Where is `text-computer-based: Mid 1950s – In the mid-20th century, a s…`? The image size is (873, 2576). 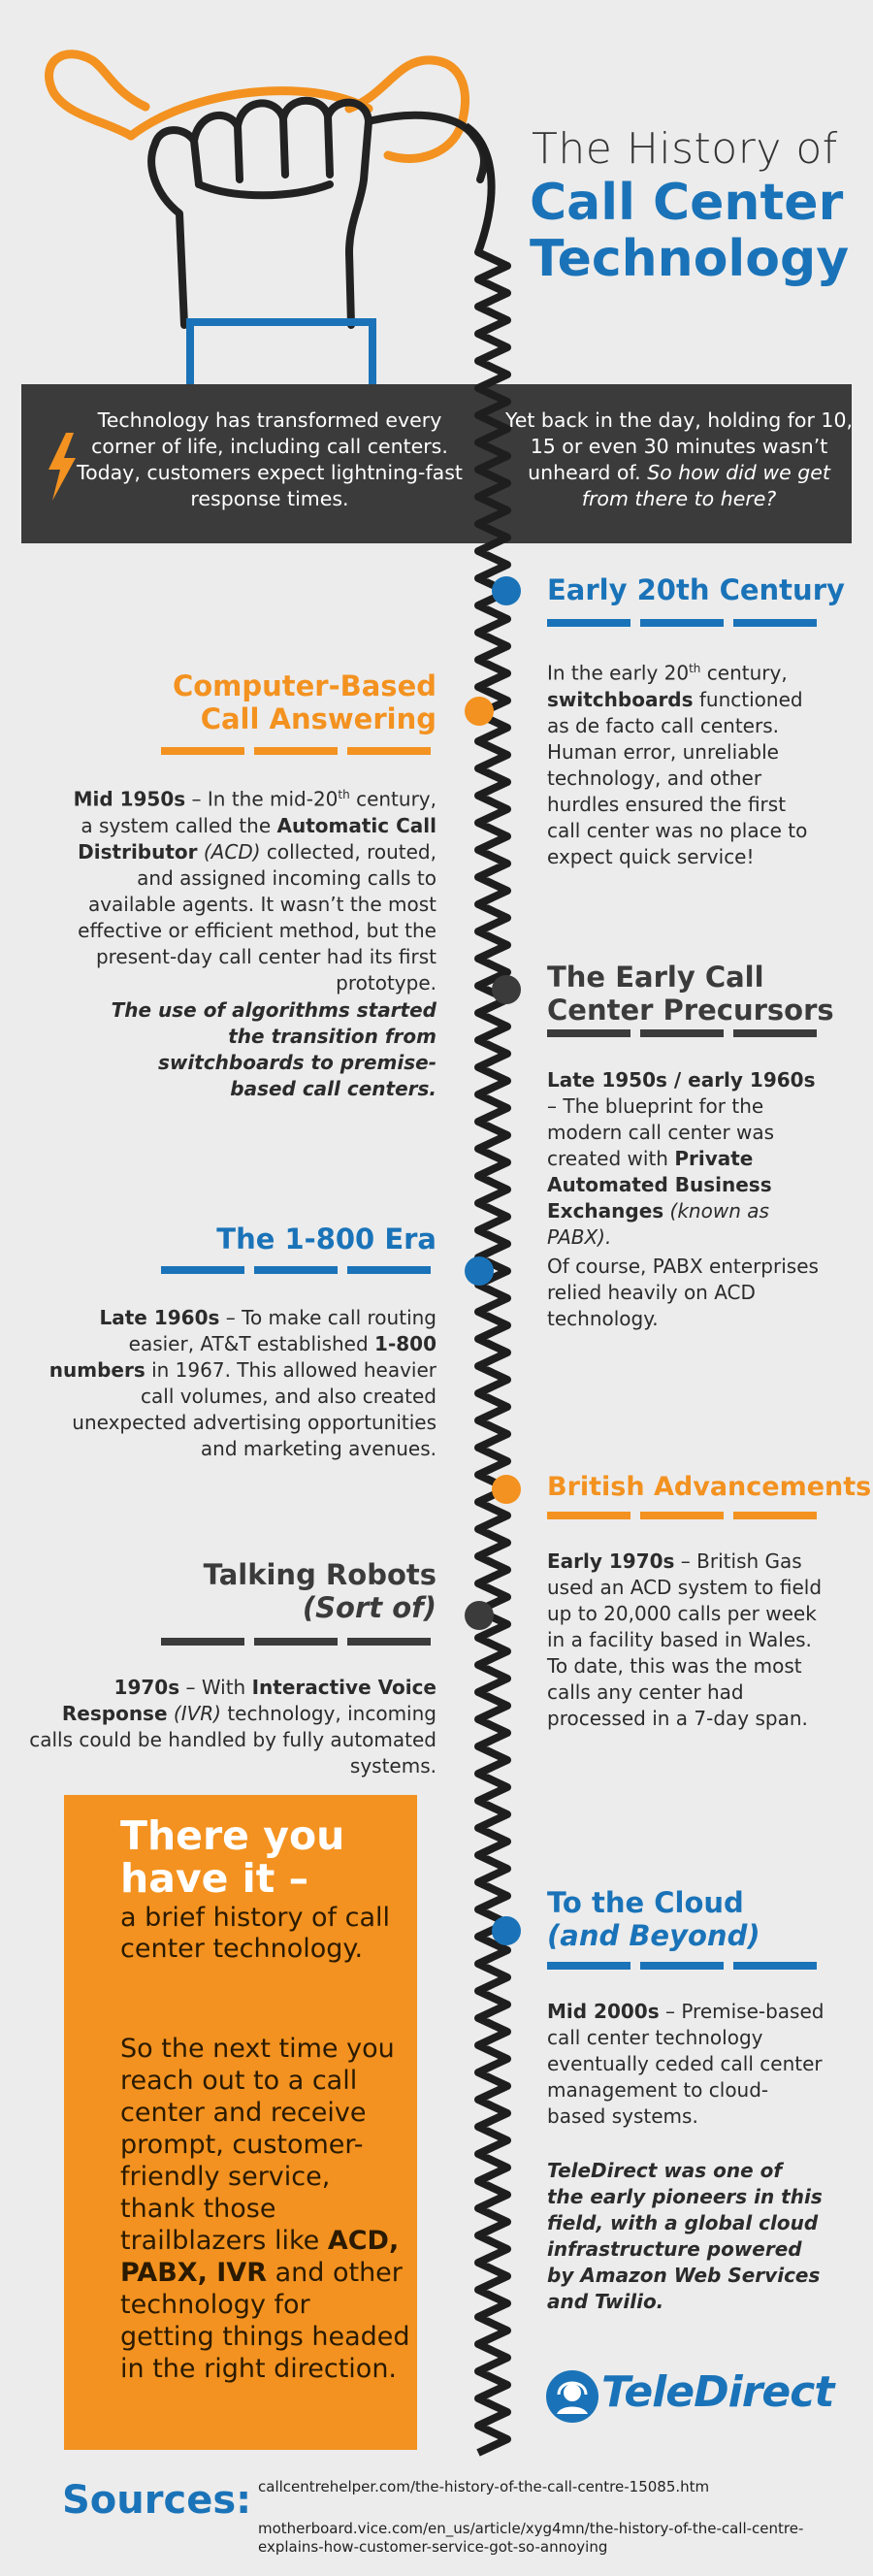
text-computer-based: Mid 1950s – In the mid-20th century, a s… is located at coordinates (254, 891).